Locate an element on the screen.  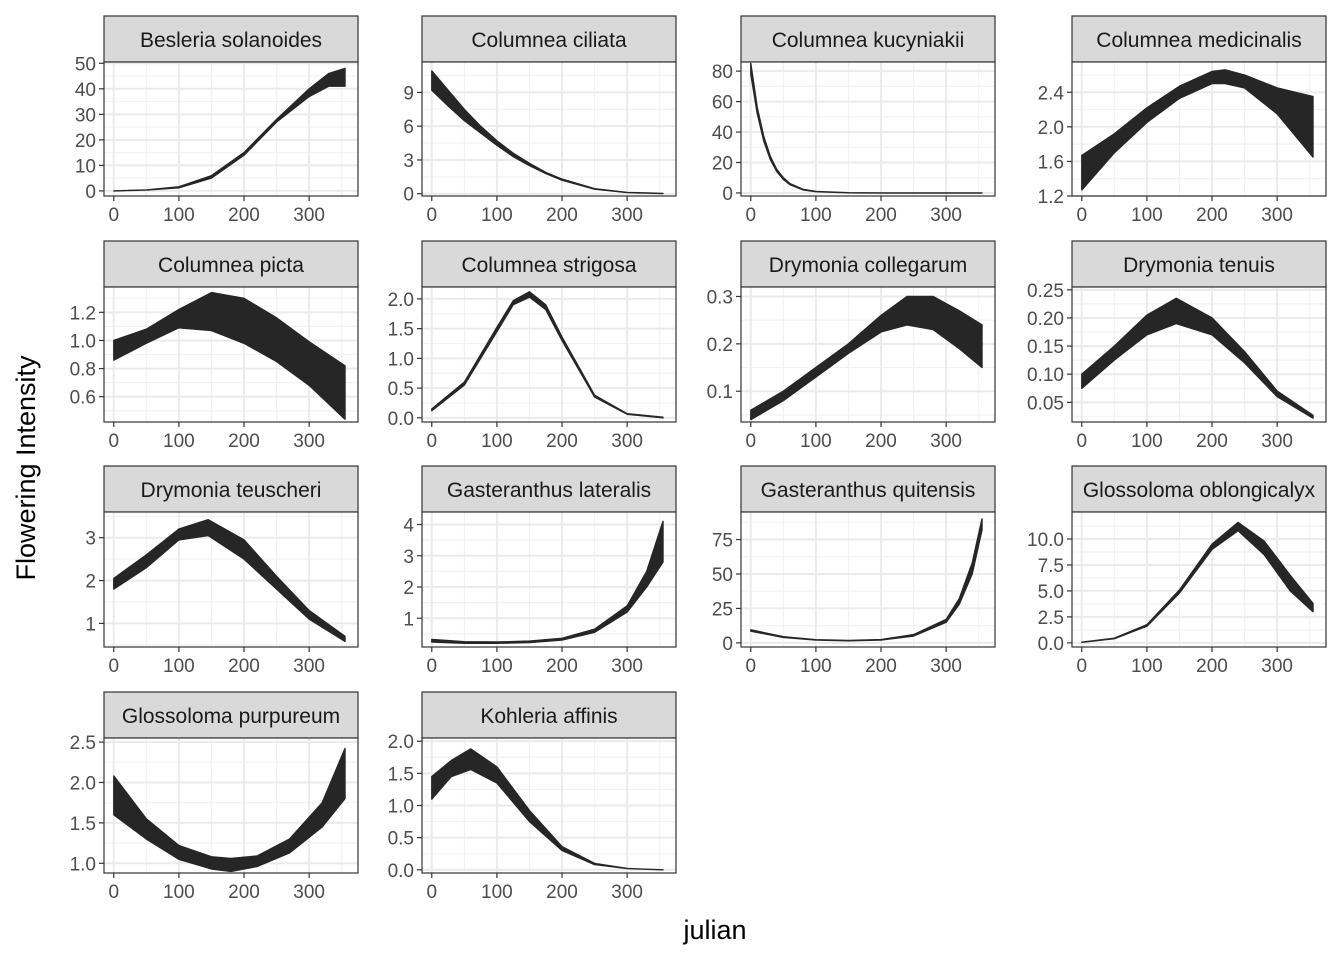
facet-title: Drymonia teuscheri is located at coordinates (231, 490).